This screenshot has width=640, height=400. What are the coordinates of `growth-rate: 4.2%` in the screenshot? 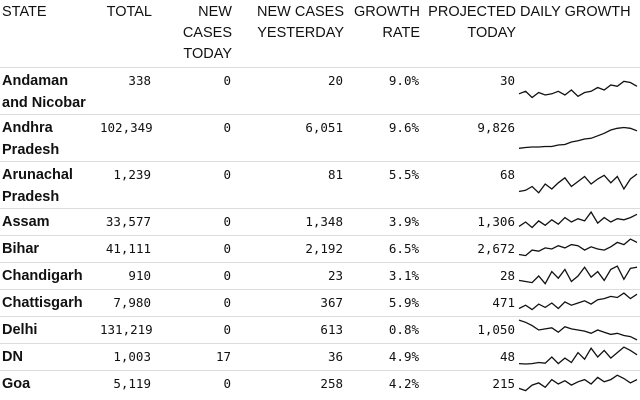 It's located at (403, 383).